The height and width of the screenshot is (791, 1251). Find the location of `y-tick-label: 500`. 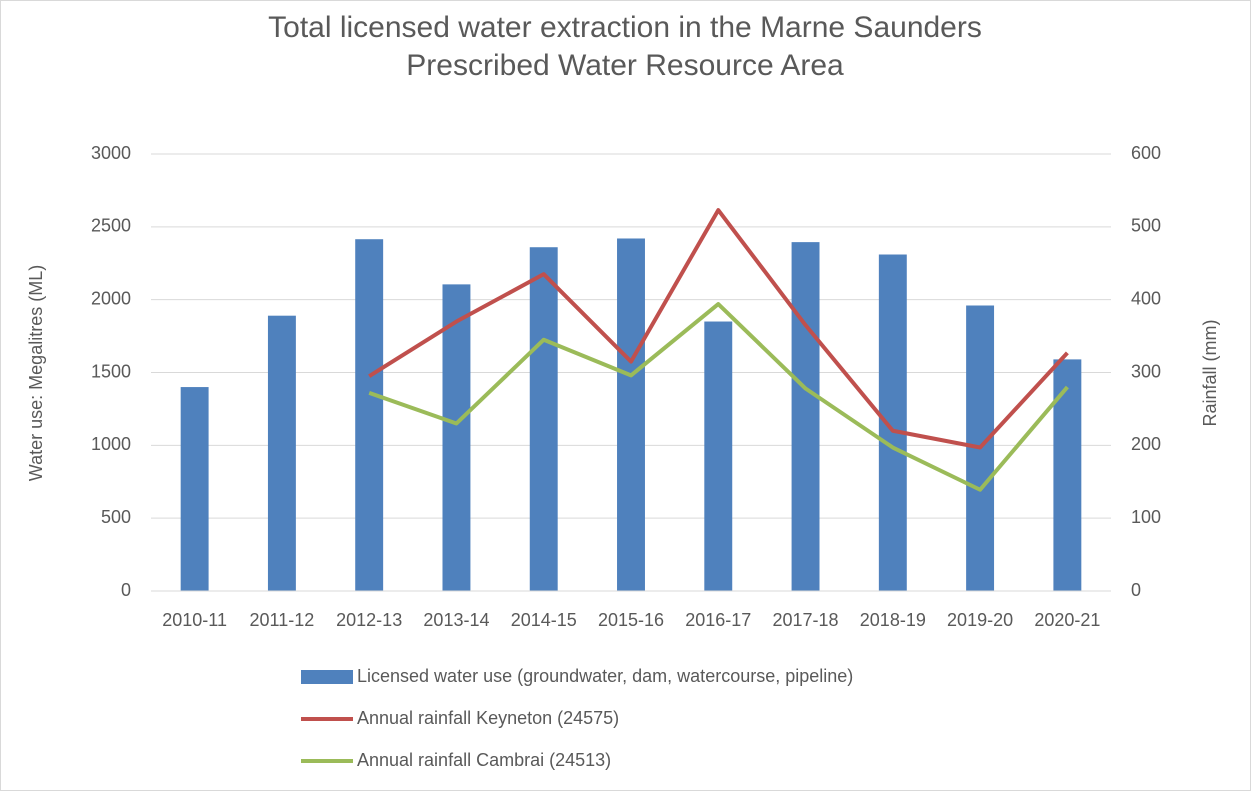

y-tick-label: 500 is located at coordinates (116, 517).